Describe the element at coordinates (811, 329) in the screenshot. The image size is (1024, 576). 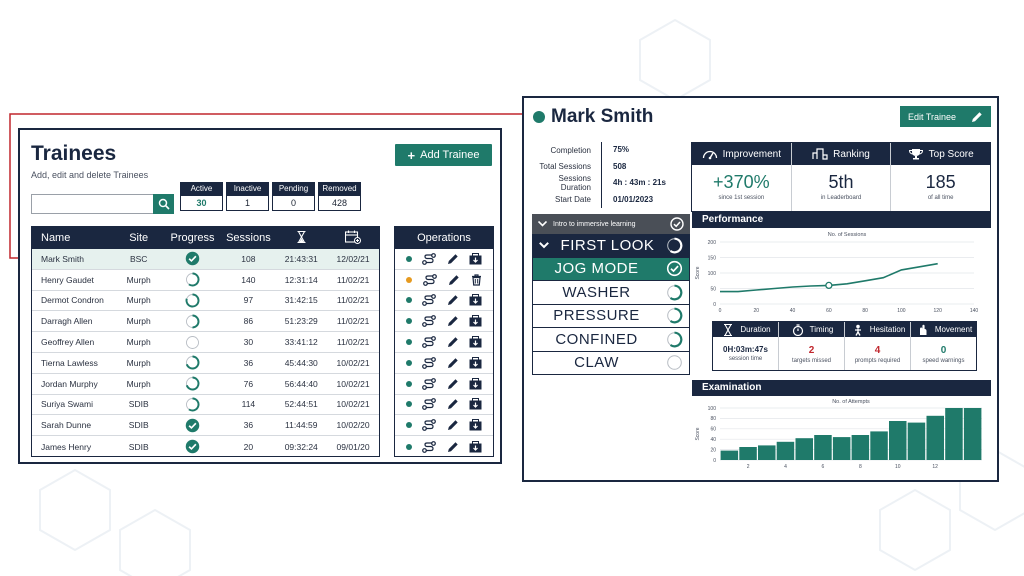
I see `session-metric-header: Timing` at that location.